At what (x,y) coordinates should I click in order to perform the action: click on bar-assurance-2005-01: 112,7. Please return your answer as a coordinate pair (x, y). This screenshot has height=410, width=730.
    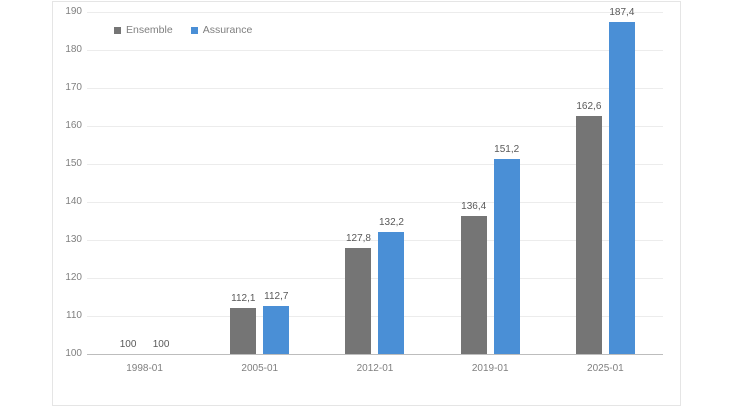
    Looking at the image, I should click on (276, 322).